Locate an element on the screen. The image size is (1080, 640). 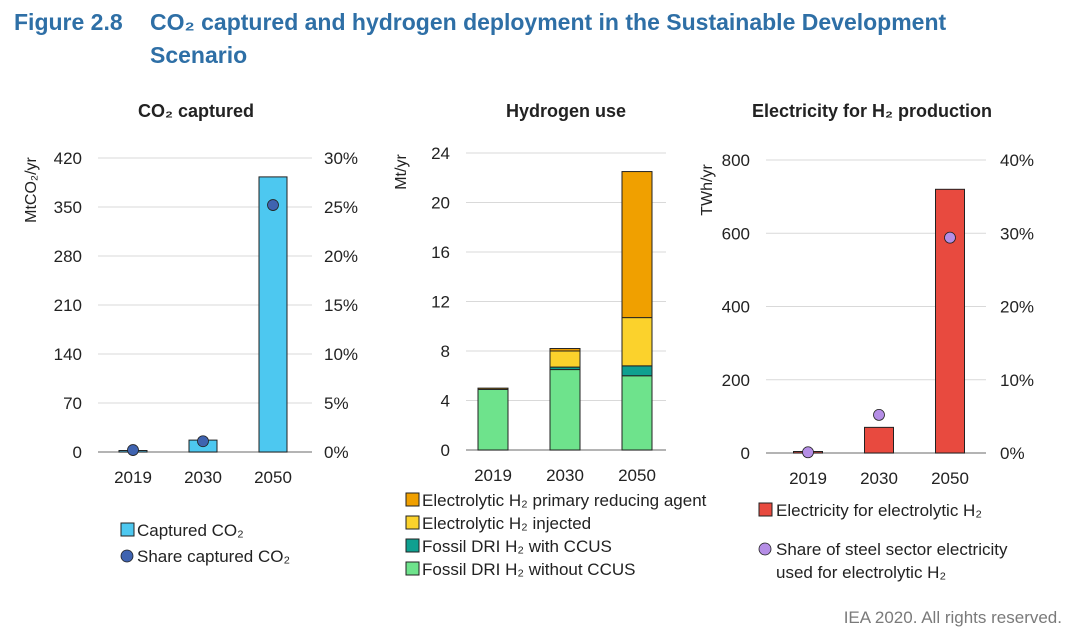
y-tick-20: 20 is located at coordinates (440, 203).